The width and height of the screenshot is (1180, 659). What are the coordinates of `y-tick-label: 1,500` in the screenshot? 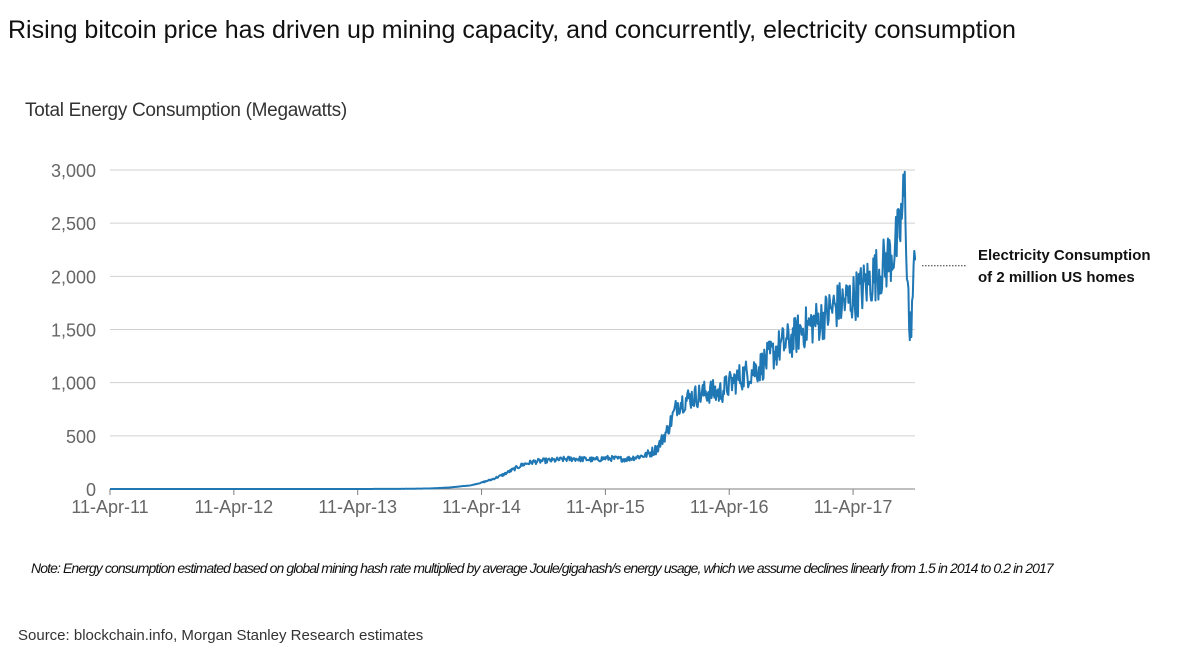 It's located at (73, 331).